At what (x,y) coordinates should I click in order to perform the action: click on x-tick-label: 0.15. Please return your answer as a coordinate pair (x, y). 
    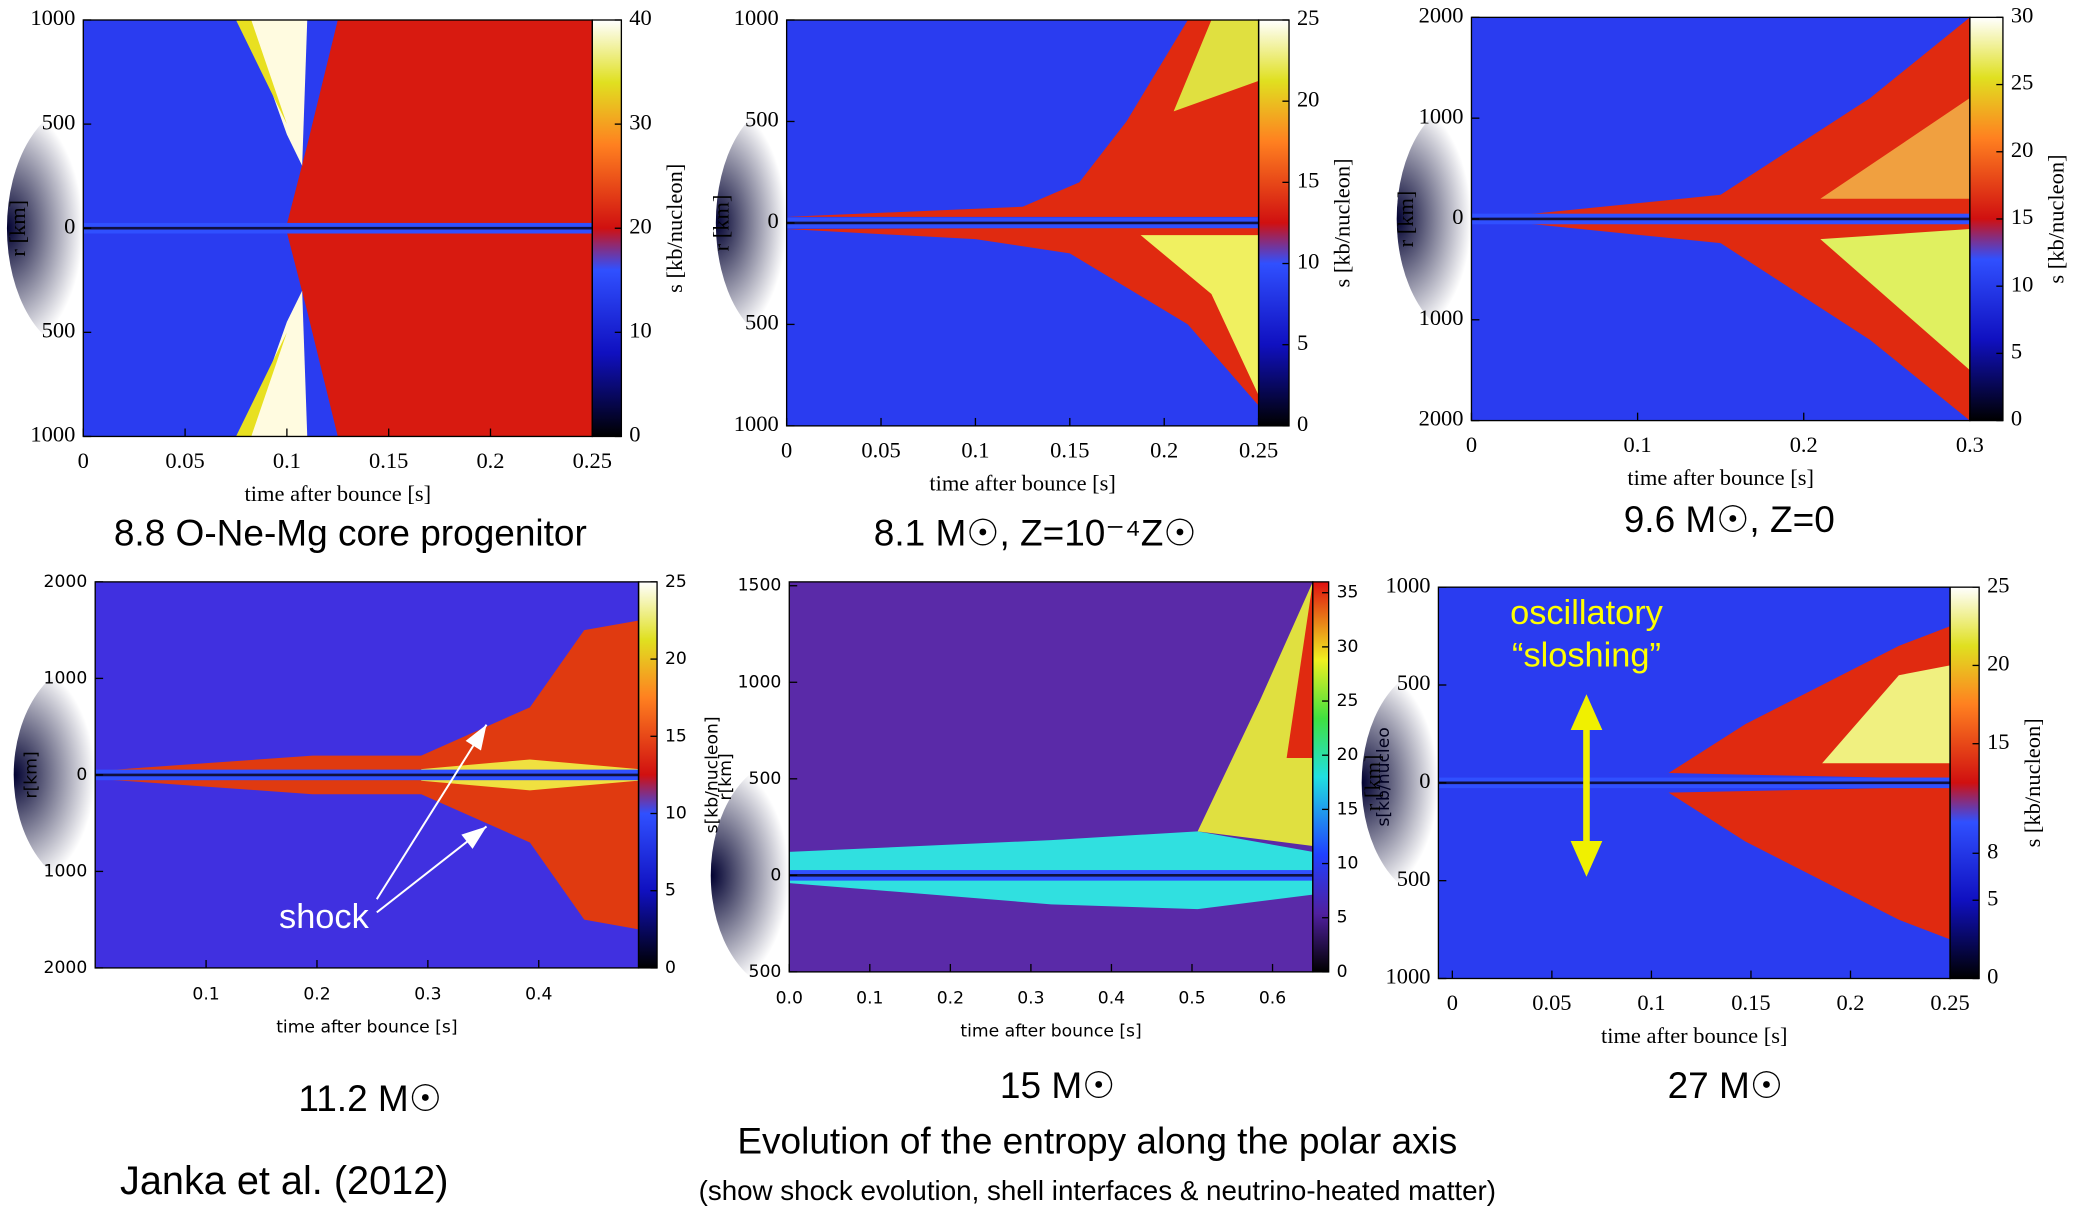
    Looking at the image, I should click on (1750, 1002).